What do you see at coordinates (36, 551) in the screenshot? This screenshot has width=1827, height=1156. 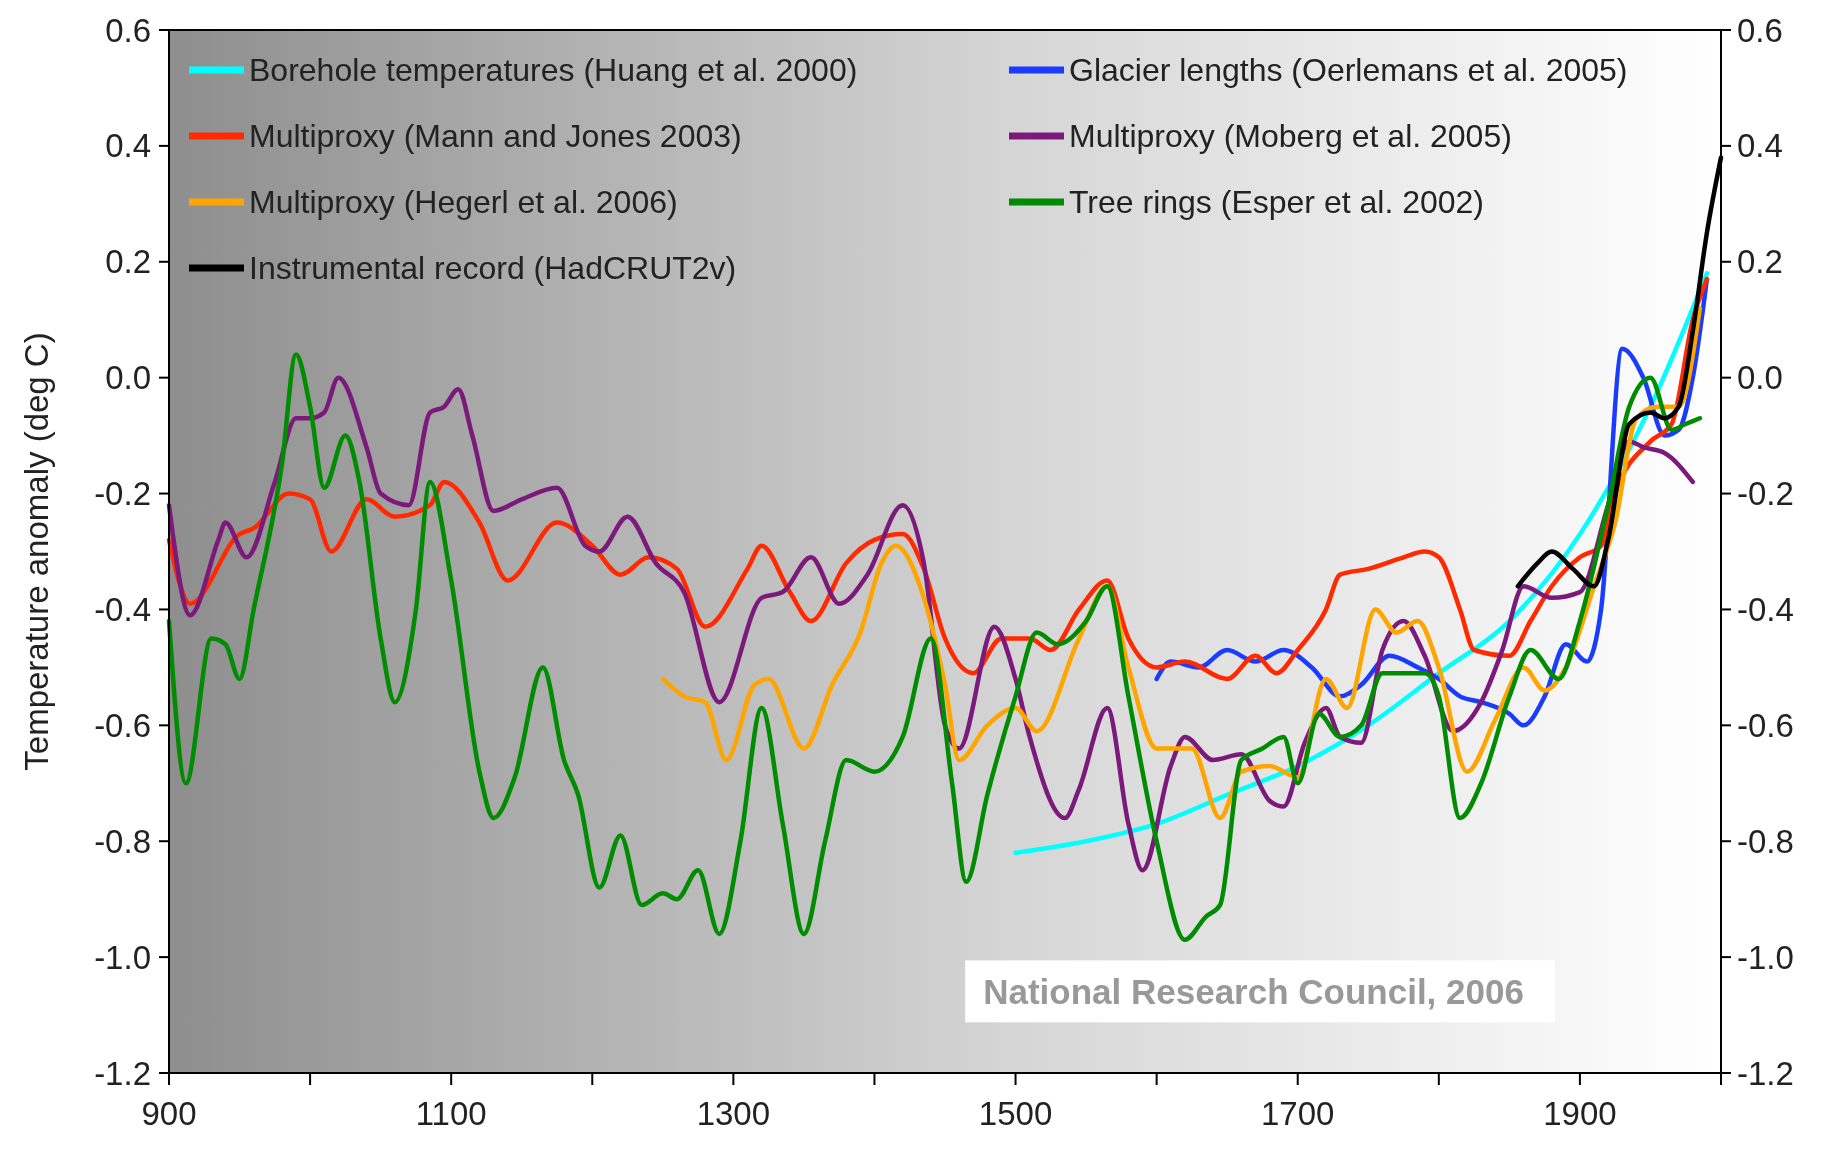 I see `y-axis-title: Temperature anomaly (deg C)` at bounding box center [36, 551].